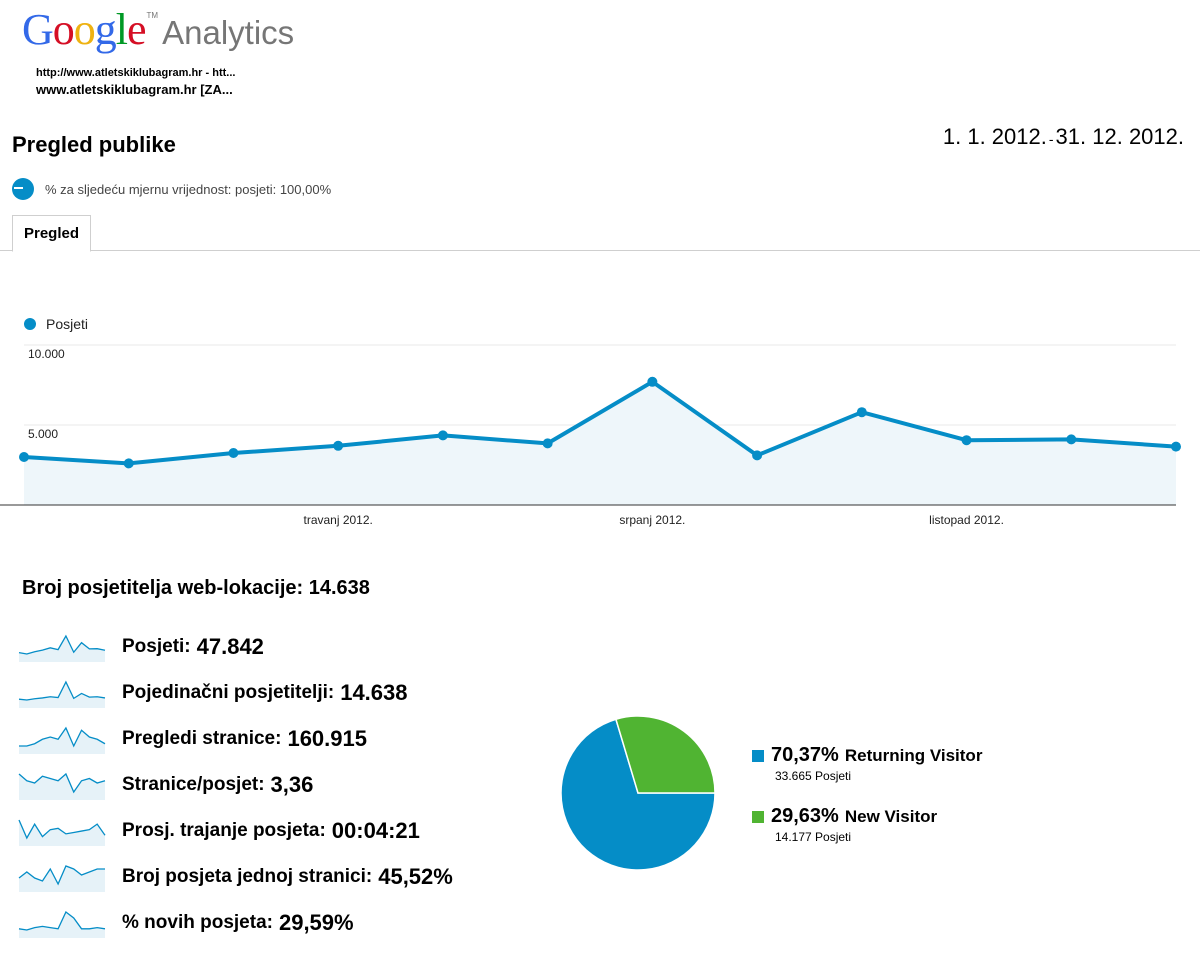  I want to click on visitors-summary: Broj posjetitelja web-lokacije: 14.638, so click(196, 588).